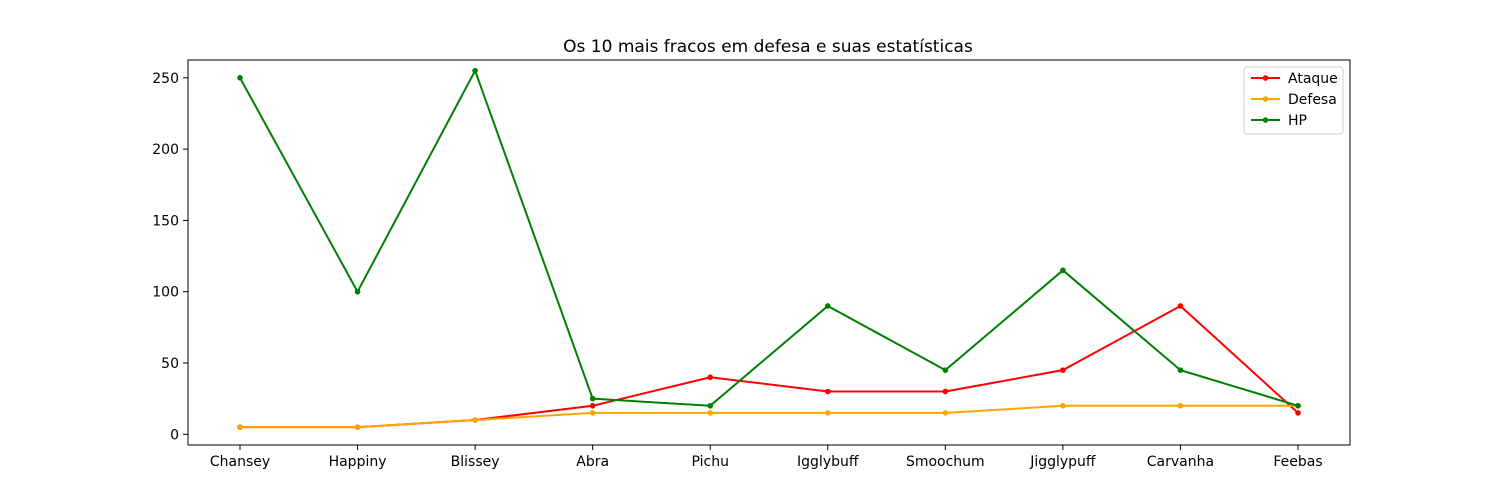 The image size is (1500, 500). I want to click on legend-marker-ataque, so click(1265, 78).